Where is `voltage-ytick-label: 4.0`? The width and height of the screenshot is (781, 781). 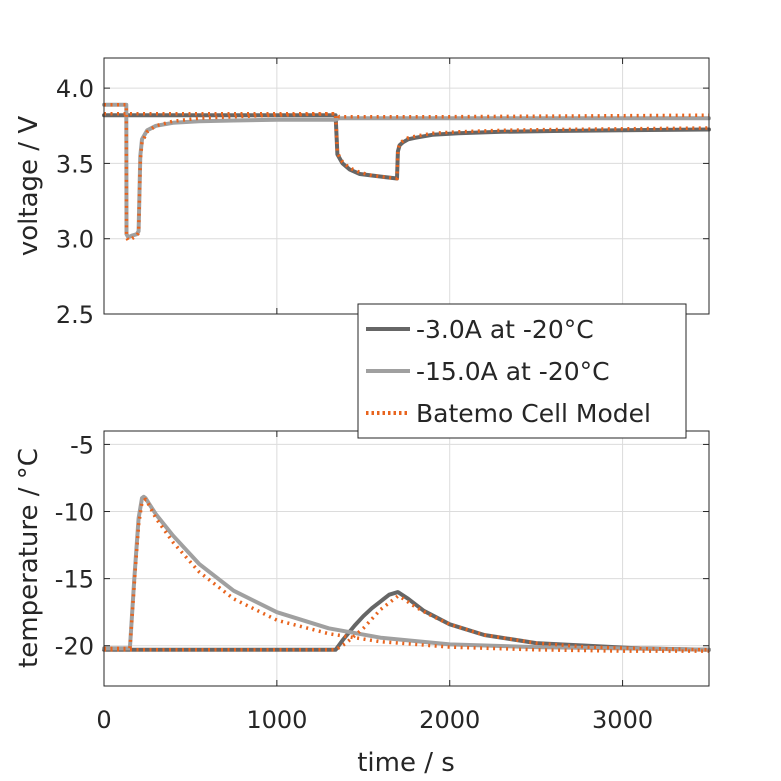 voltage-ytick-label: 4.0 is located at coordinates (75, 89).